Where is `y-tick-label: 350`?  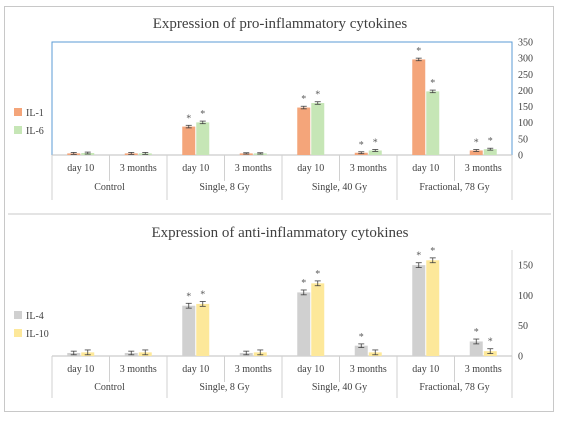 y-tick-label: 350 is located at coordinates (525, 43).